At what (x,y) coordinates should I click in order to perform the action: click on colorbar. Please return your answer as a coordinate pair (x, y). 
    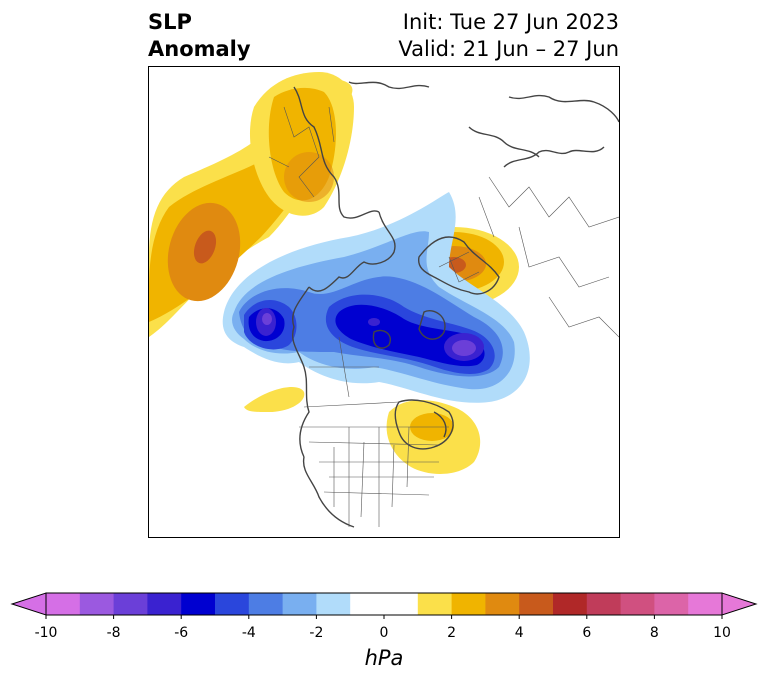
    Looking at the image, I should click on (384, 605).